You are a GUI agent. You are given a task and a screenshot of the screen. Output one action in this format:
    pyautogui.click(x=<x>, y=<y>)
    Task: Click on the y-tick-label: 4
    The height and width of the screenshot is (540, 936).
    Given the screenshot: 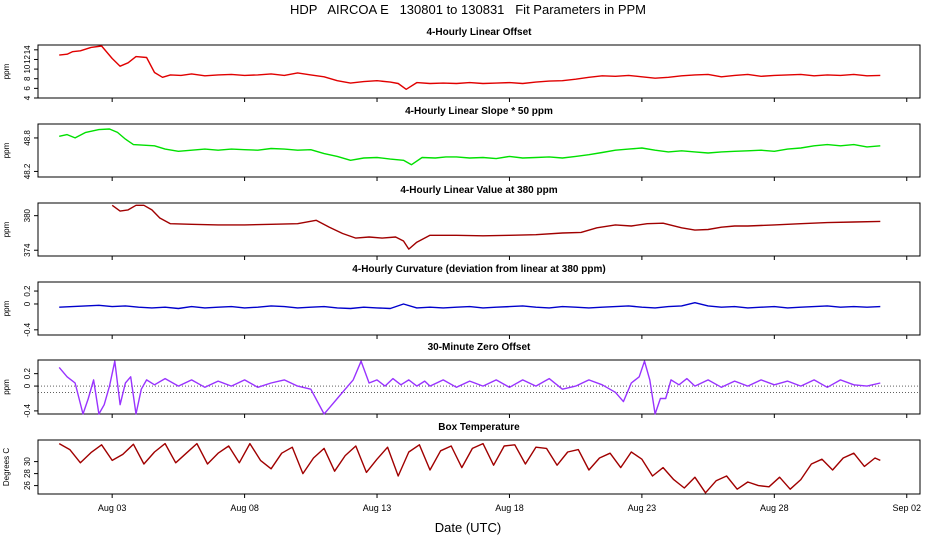 What is the action you would take?
    pyautogui.click(x=27, y=97)
    